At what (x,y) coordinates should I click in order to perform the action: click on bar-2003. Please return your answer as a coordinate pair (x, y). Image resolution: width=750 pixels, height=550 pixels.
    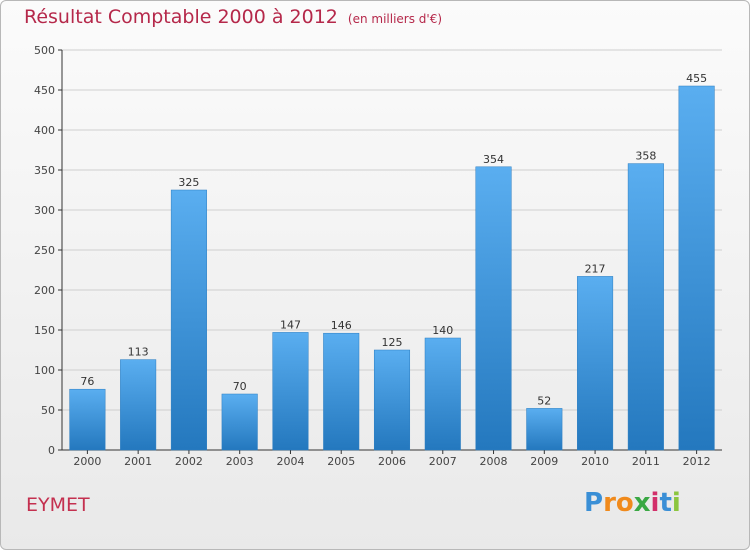
    Looking at the image, I should click on (239, 422).